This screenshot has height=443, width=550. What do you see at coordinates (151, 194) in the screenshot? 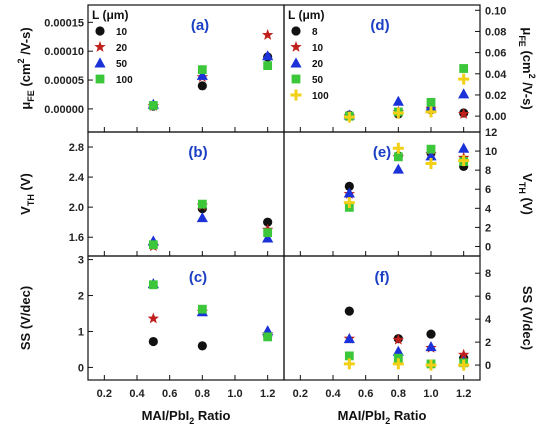
I see `panel-b: 1.6 2.0 2.4 2.8 VTH (V) (b)` at bounding box center [151, 194].